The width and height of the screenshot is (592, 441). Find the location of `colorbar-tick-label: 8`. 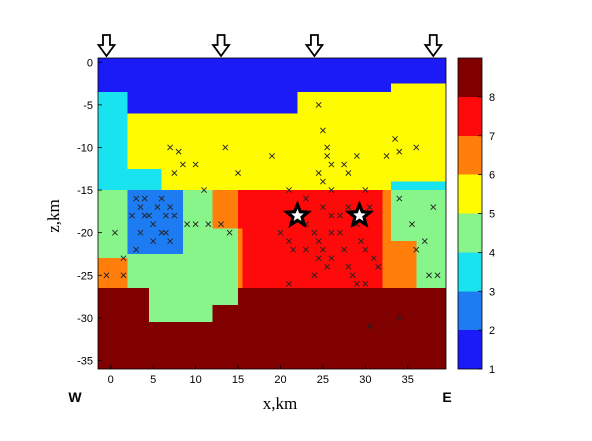

colorbar-tick-label: 8 is located at coordinates (492, 98).